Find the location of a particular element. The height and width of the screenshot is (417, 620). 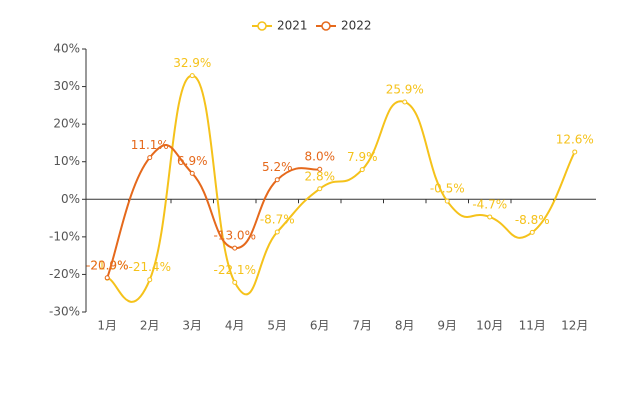

data-label: -13.0% is located at coordinates (235, 236).